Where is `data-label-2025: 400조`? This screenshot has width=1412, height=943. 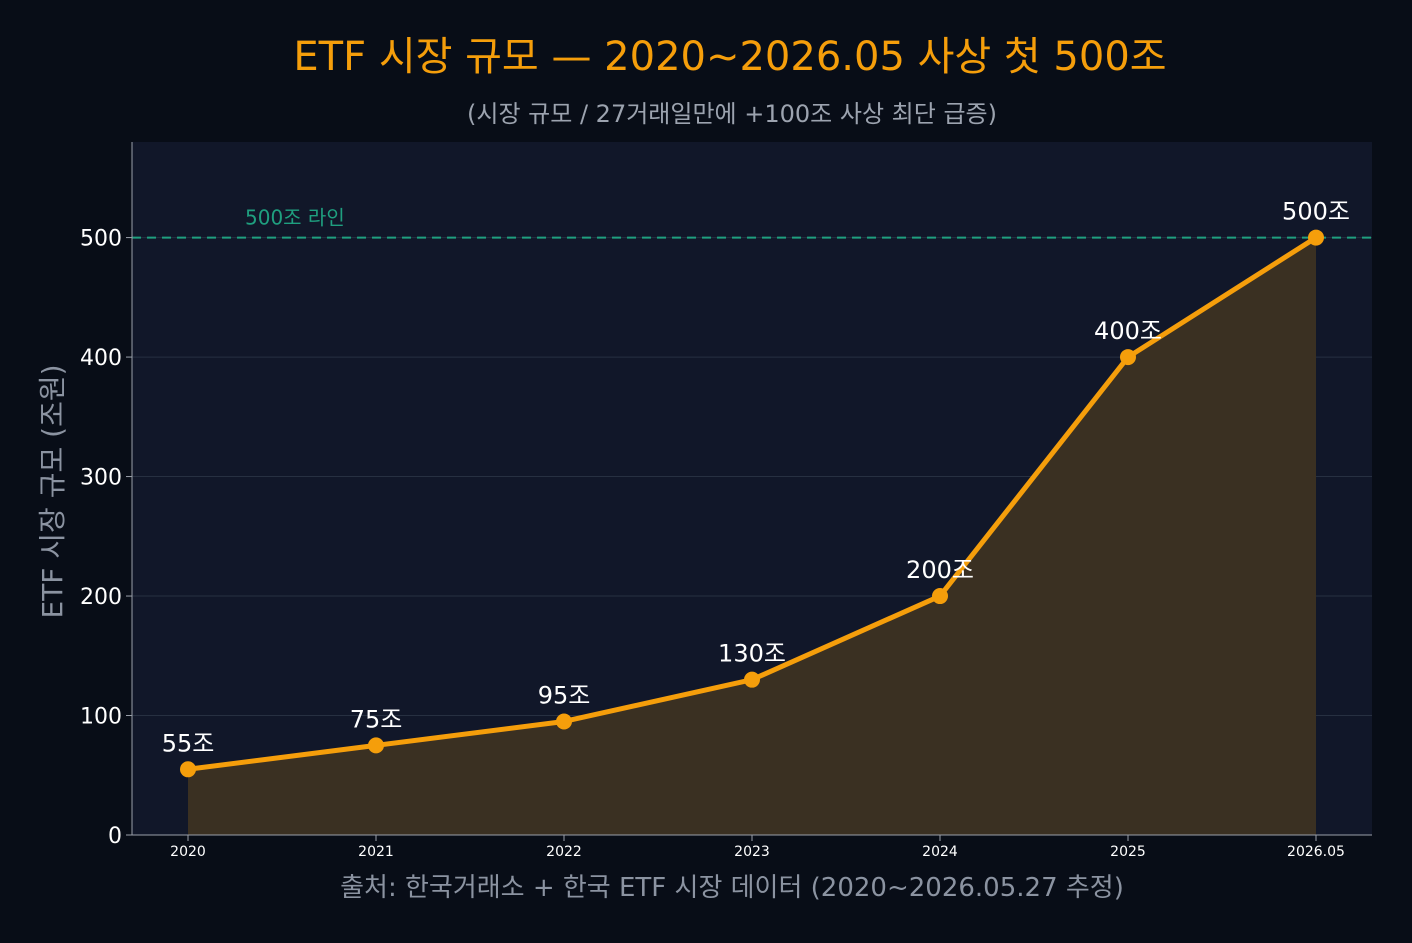
data-label-2025: 400조 is located at coordinates (1128, 331).